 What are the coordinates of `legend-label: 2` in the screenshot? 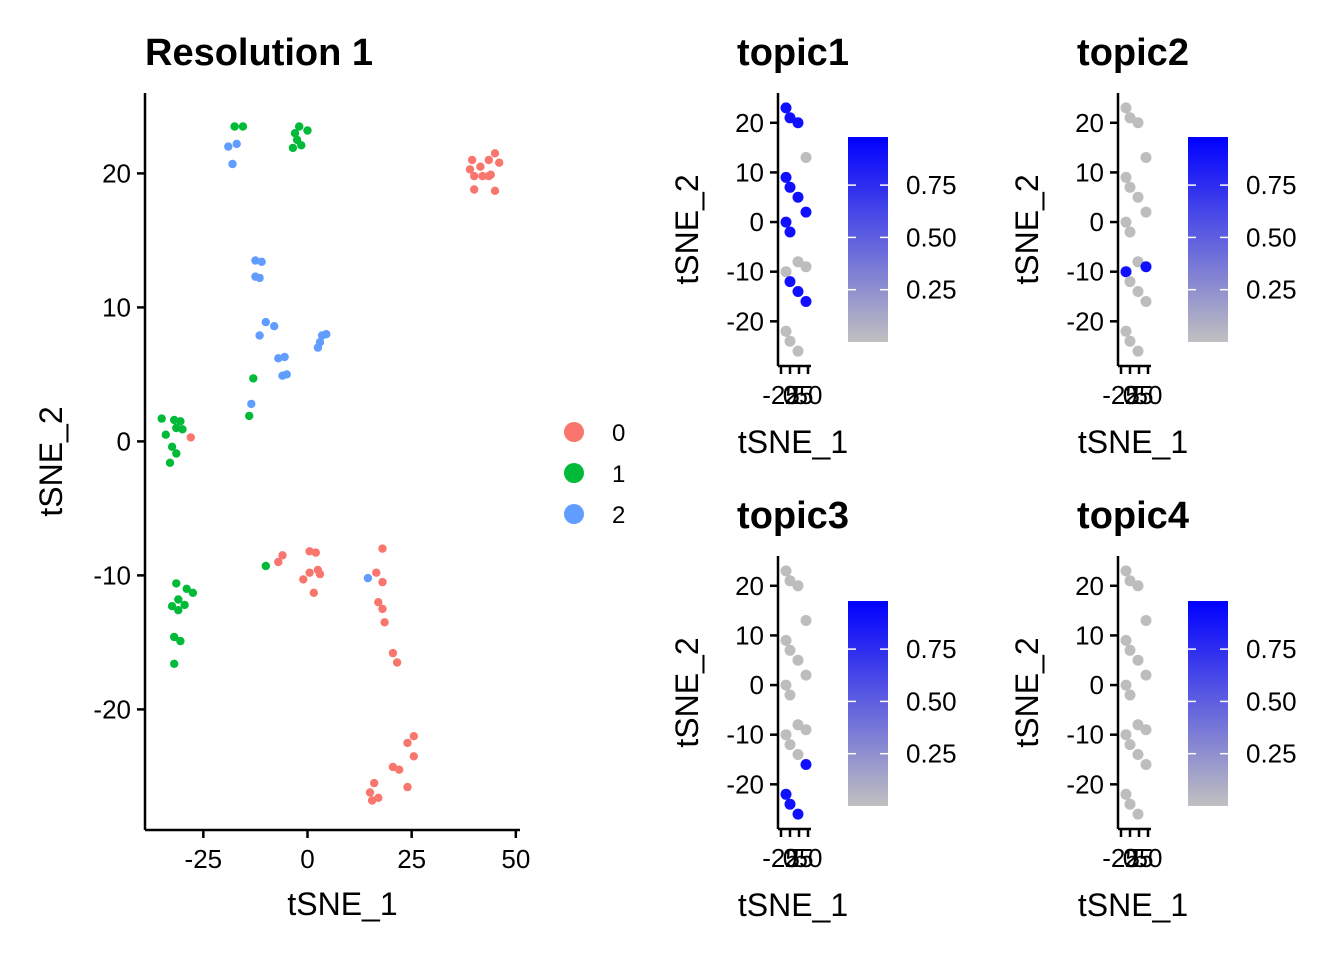 It's located at (618, 515).